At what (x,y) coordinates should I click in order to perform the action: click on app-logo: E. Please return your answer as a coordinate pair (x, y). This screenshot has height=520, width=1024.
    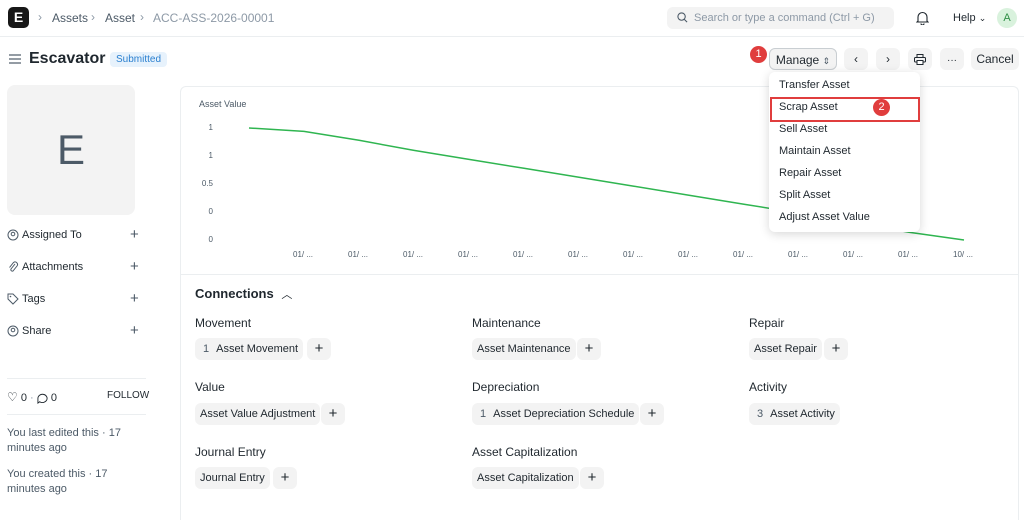
    Looking at the image, I should click on (18, 17).